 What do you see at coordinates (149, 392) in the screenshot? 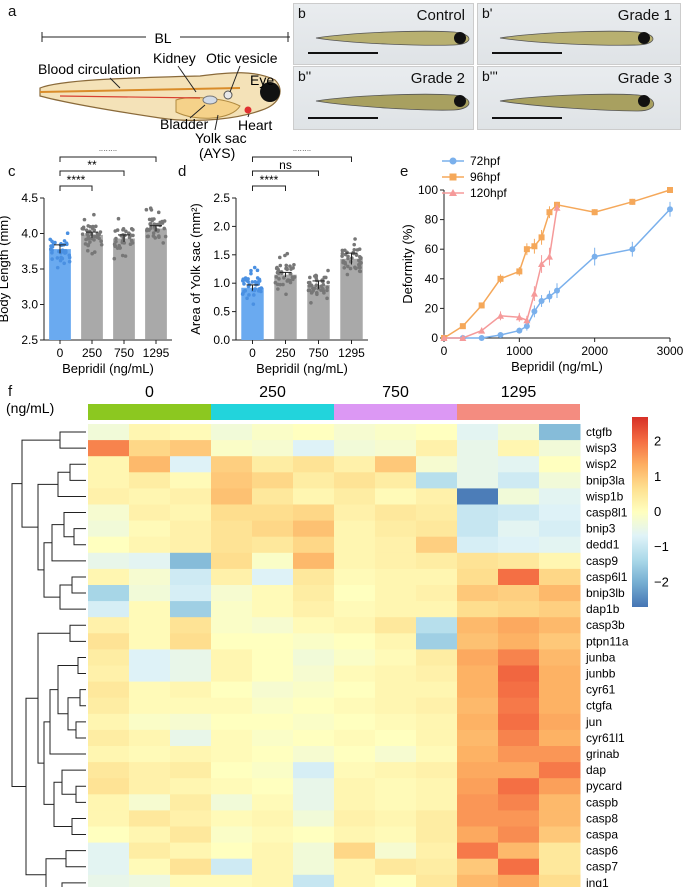
I see `group-label-0: 0` at bounding box center [149, 392].